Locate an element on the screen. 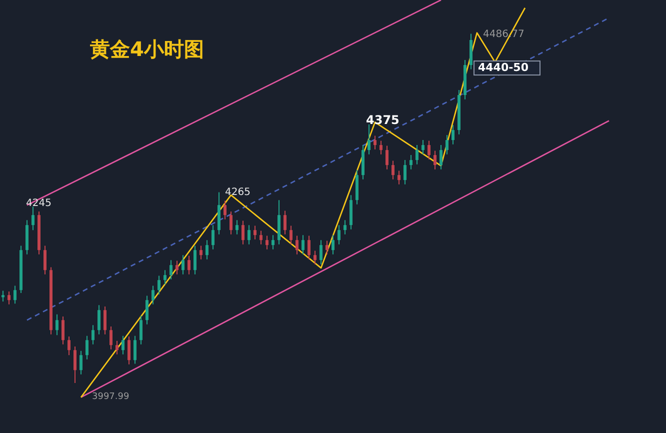 The width and height of the screenshot is (666, 433). annotation: 4375 is located at coordinates (383, 120).